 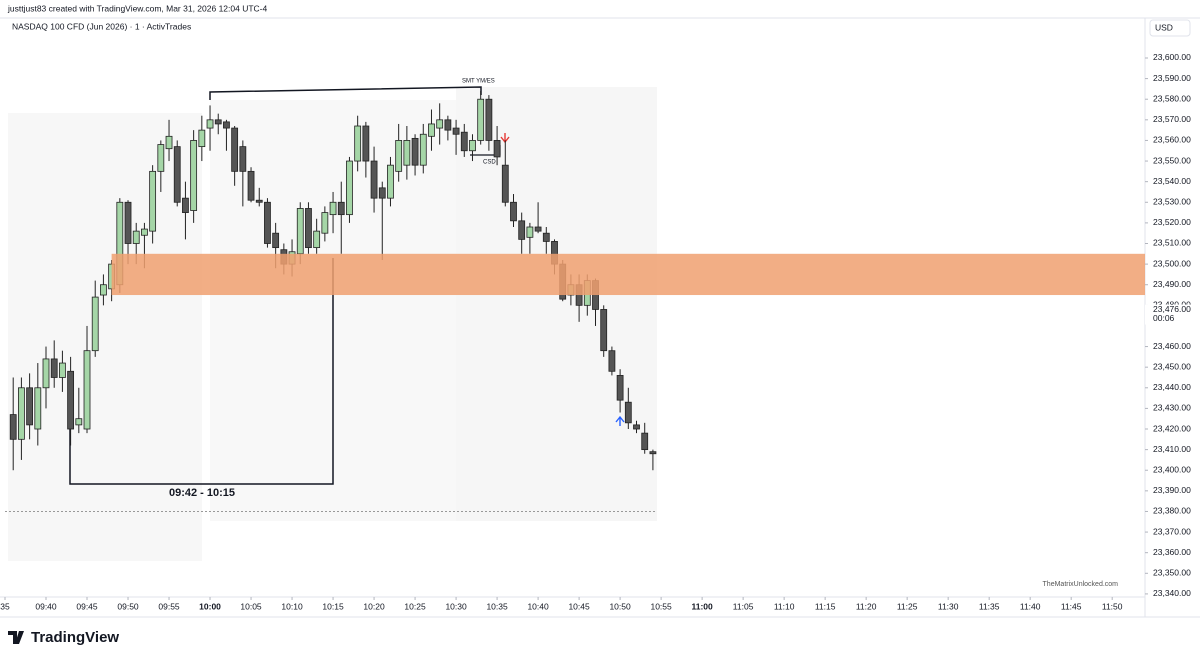 What do you see at coordinates (1172, 428) in the screenshot?
I see `y-tick-label: 23,420.00` at bounding box center [1172, 428].